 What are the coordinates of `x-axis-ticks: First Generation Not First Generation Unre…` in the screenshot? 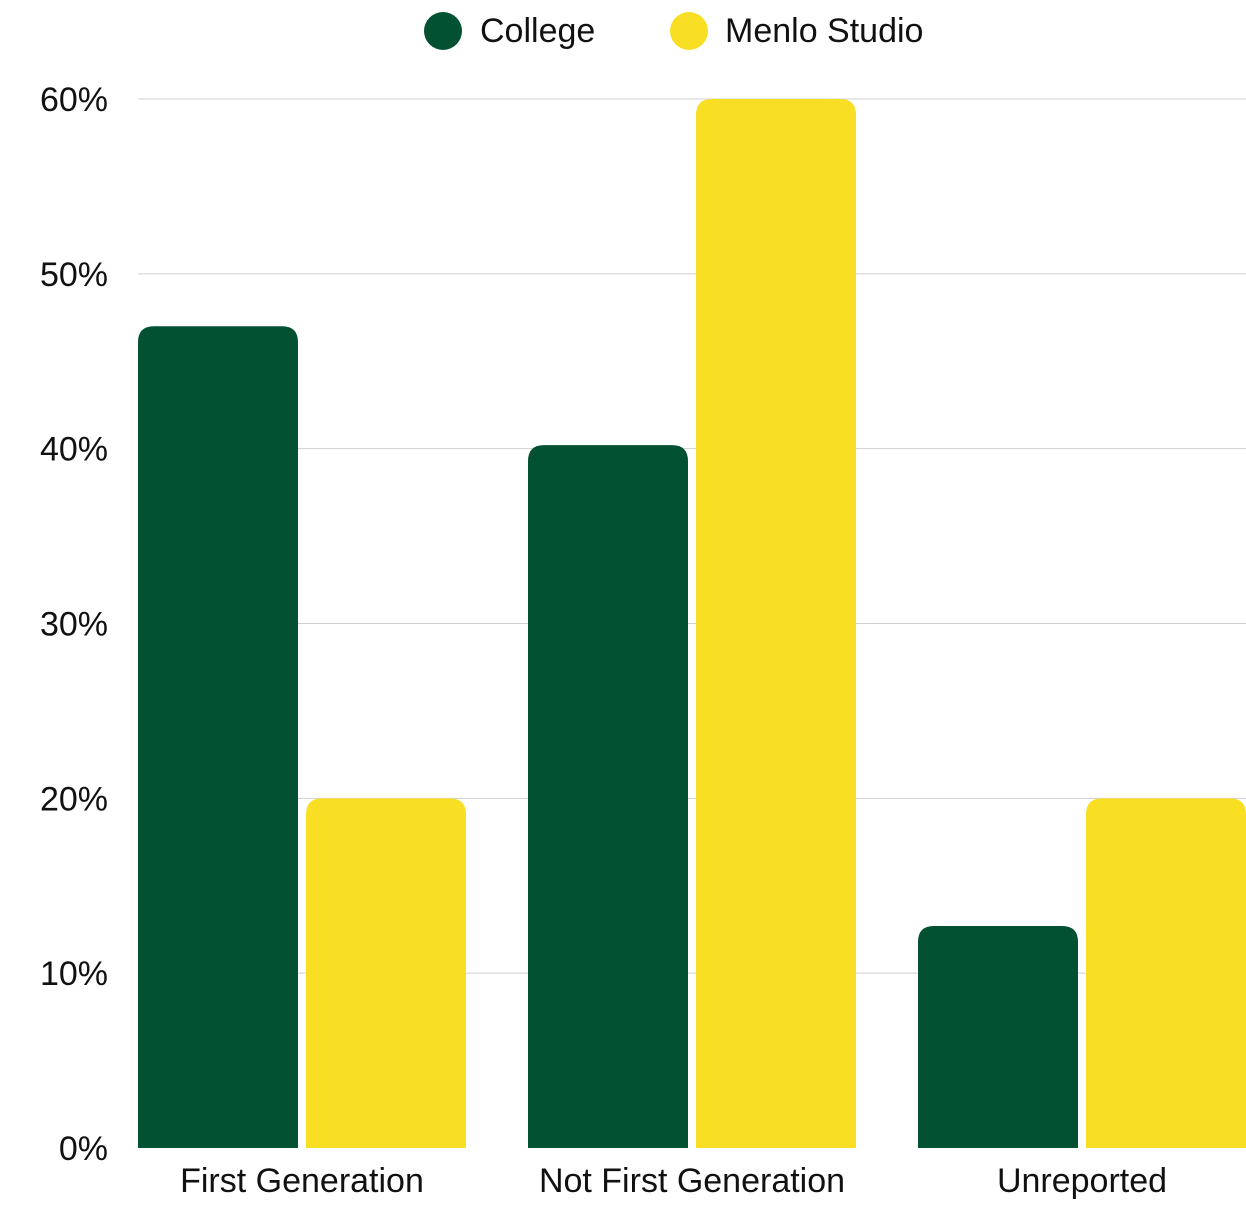 It's located at (673, 1181).